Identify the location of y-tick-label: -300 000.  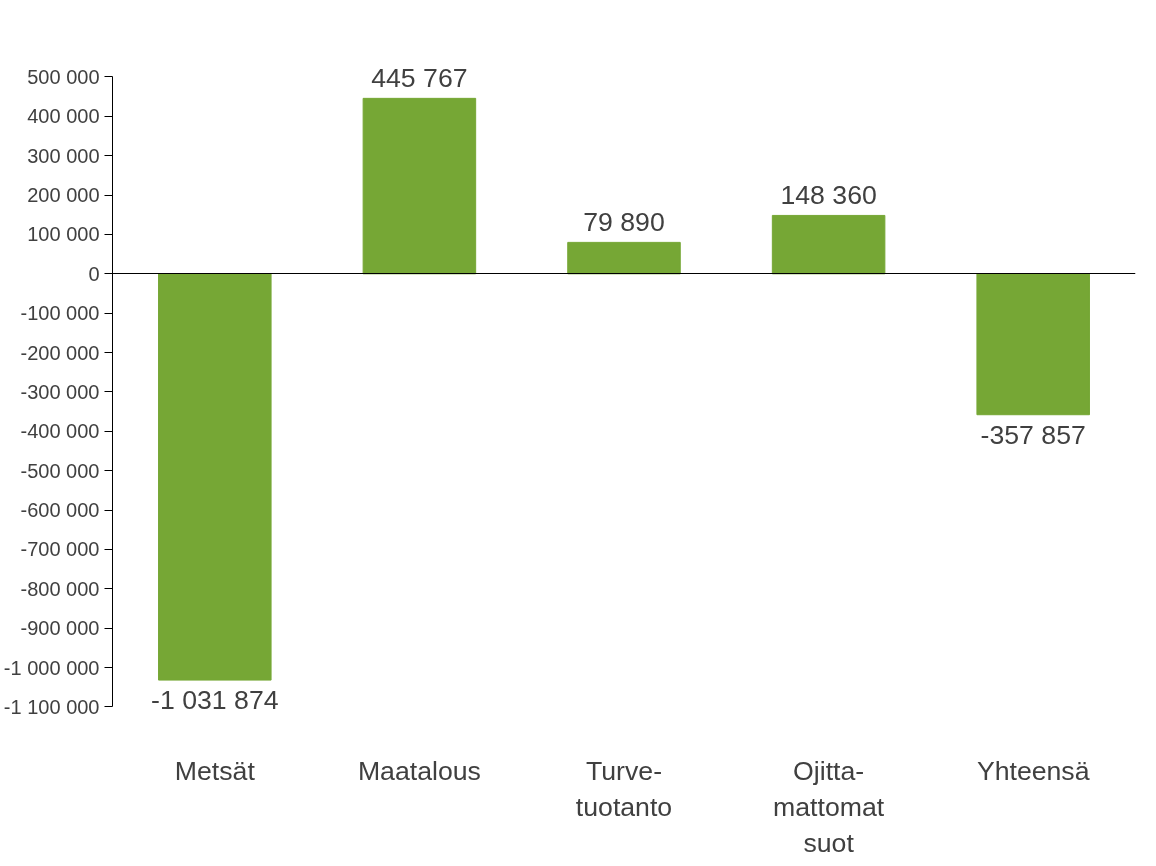
(60, 391).